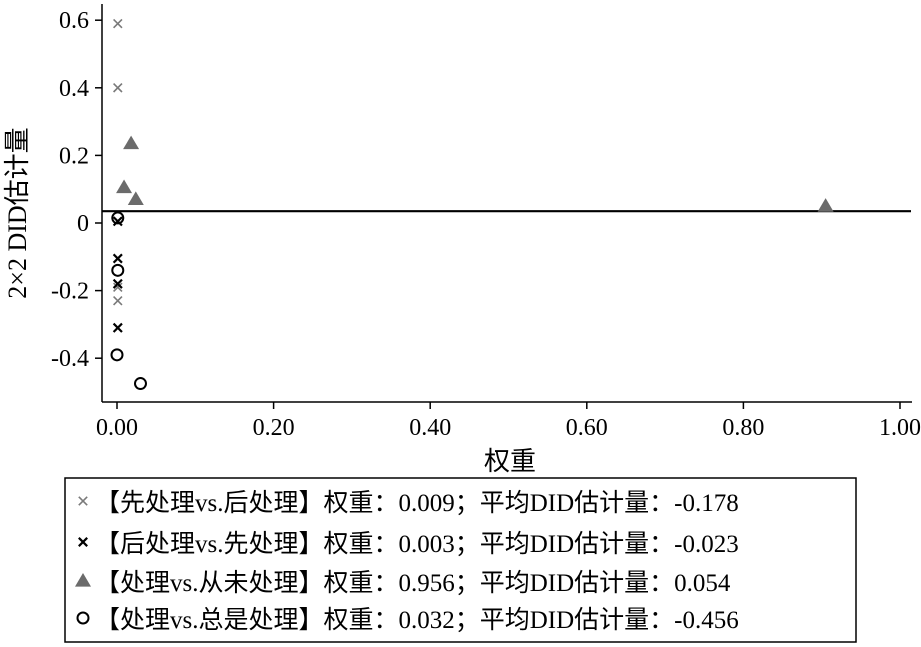  I want to click on y-tick-label: -0.2, so click(70, 292).